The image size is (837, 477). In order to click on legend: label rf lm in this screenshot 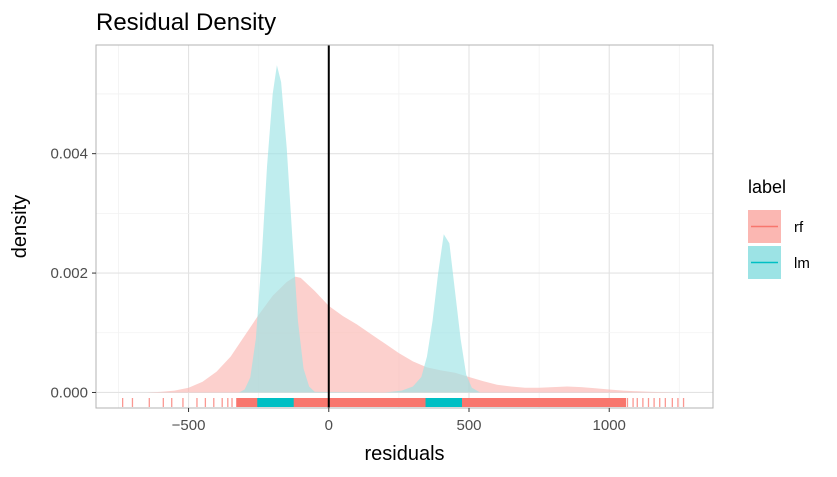, I will do `click(779, 228)`.